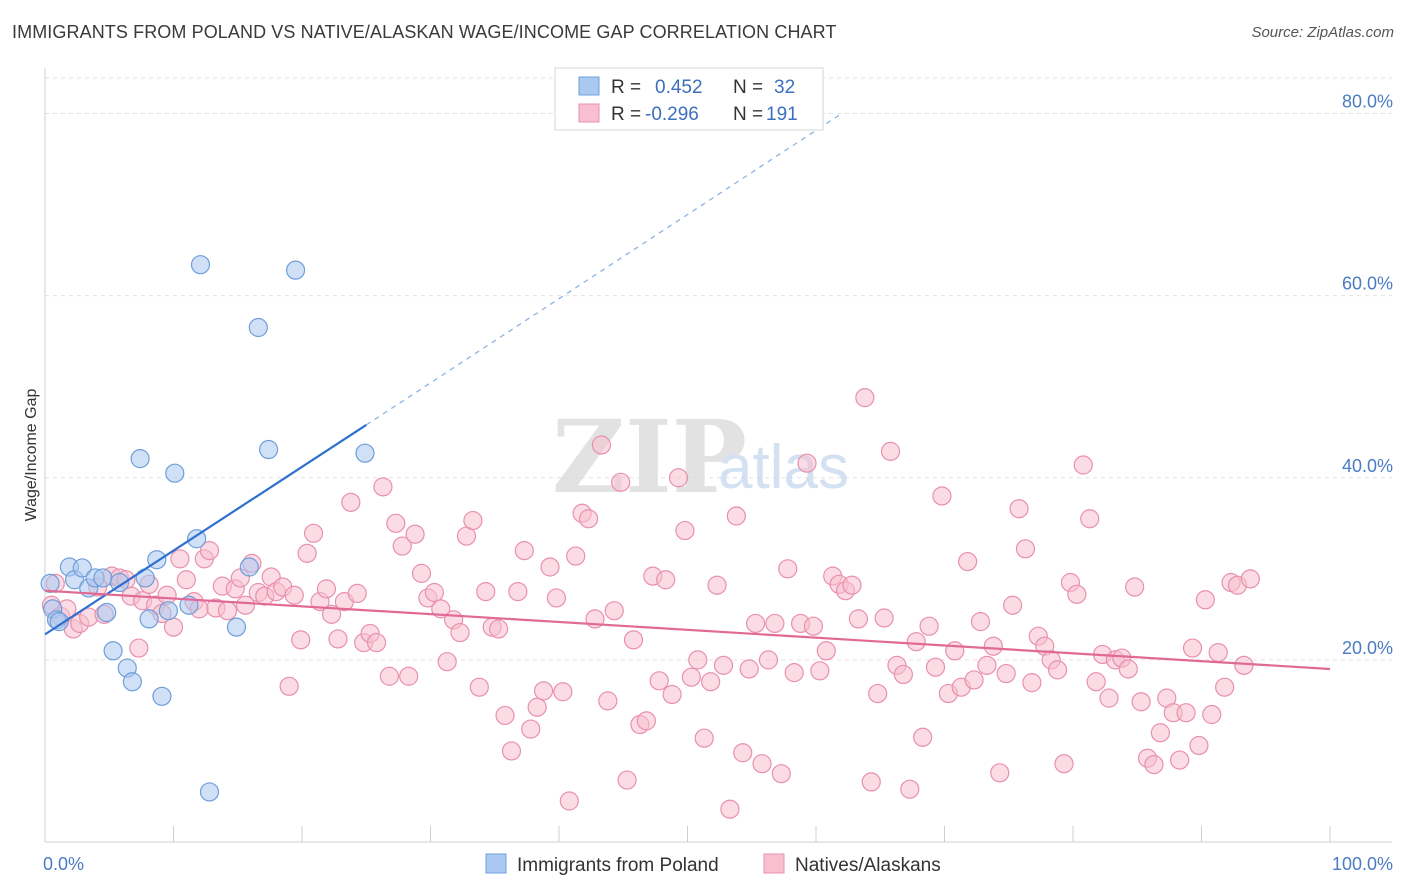 The width and height of the screenshot is (1406, 892). I want to click on poland-trend-line, so click(205, 530).